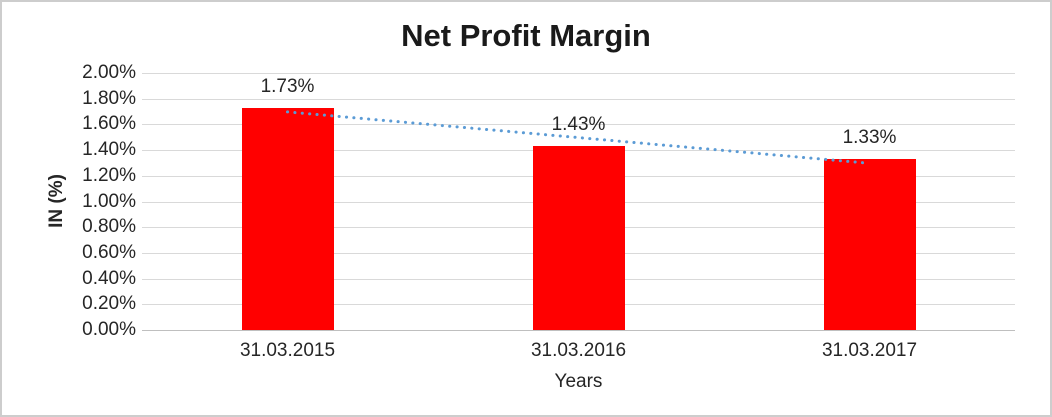  Describe the element at coordinates (869, 138) in the screenshot. I see `bar-value-label: 1.33%` at that location.